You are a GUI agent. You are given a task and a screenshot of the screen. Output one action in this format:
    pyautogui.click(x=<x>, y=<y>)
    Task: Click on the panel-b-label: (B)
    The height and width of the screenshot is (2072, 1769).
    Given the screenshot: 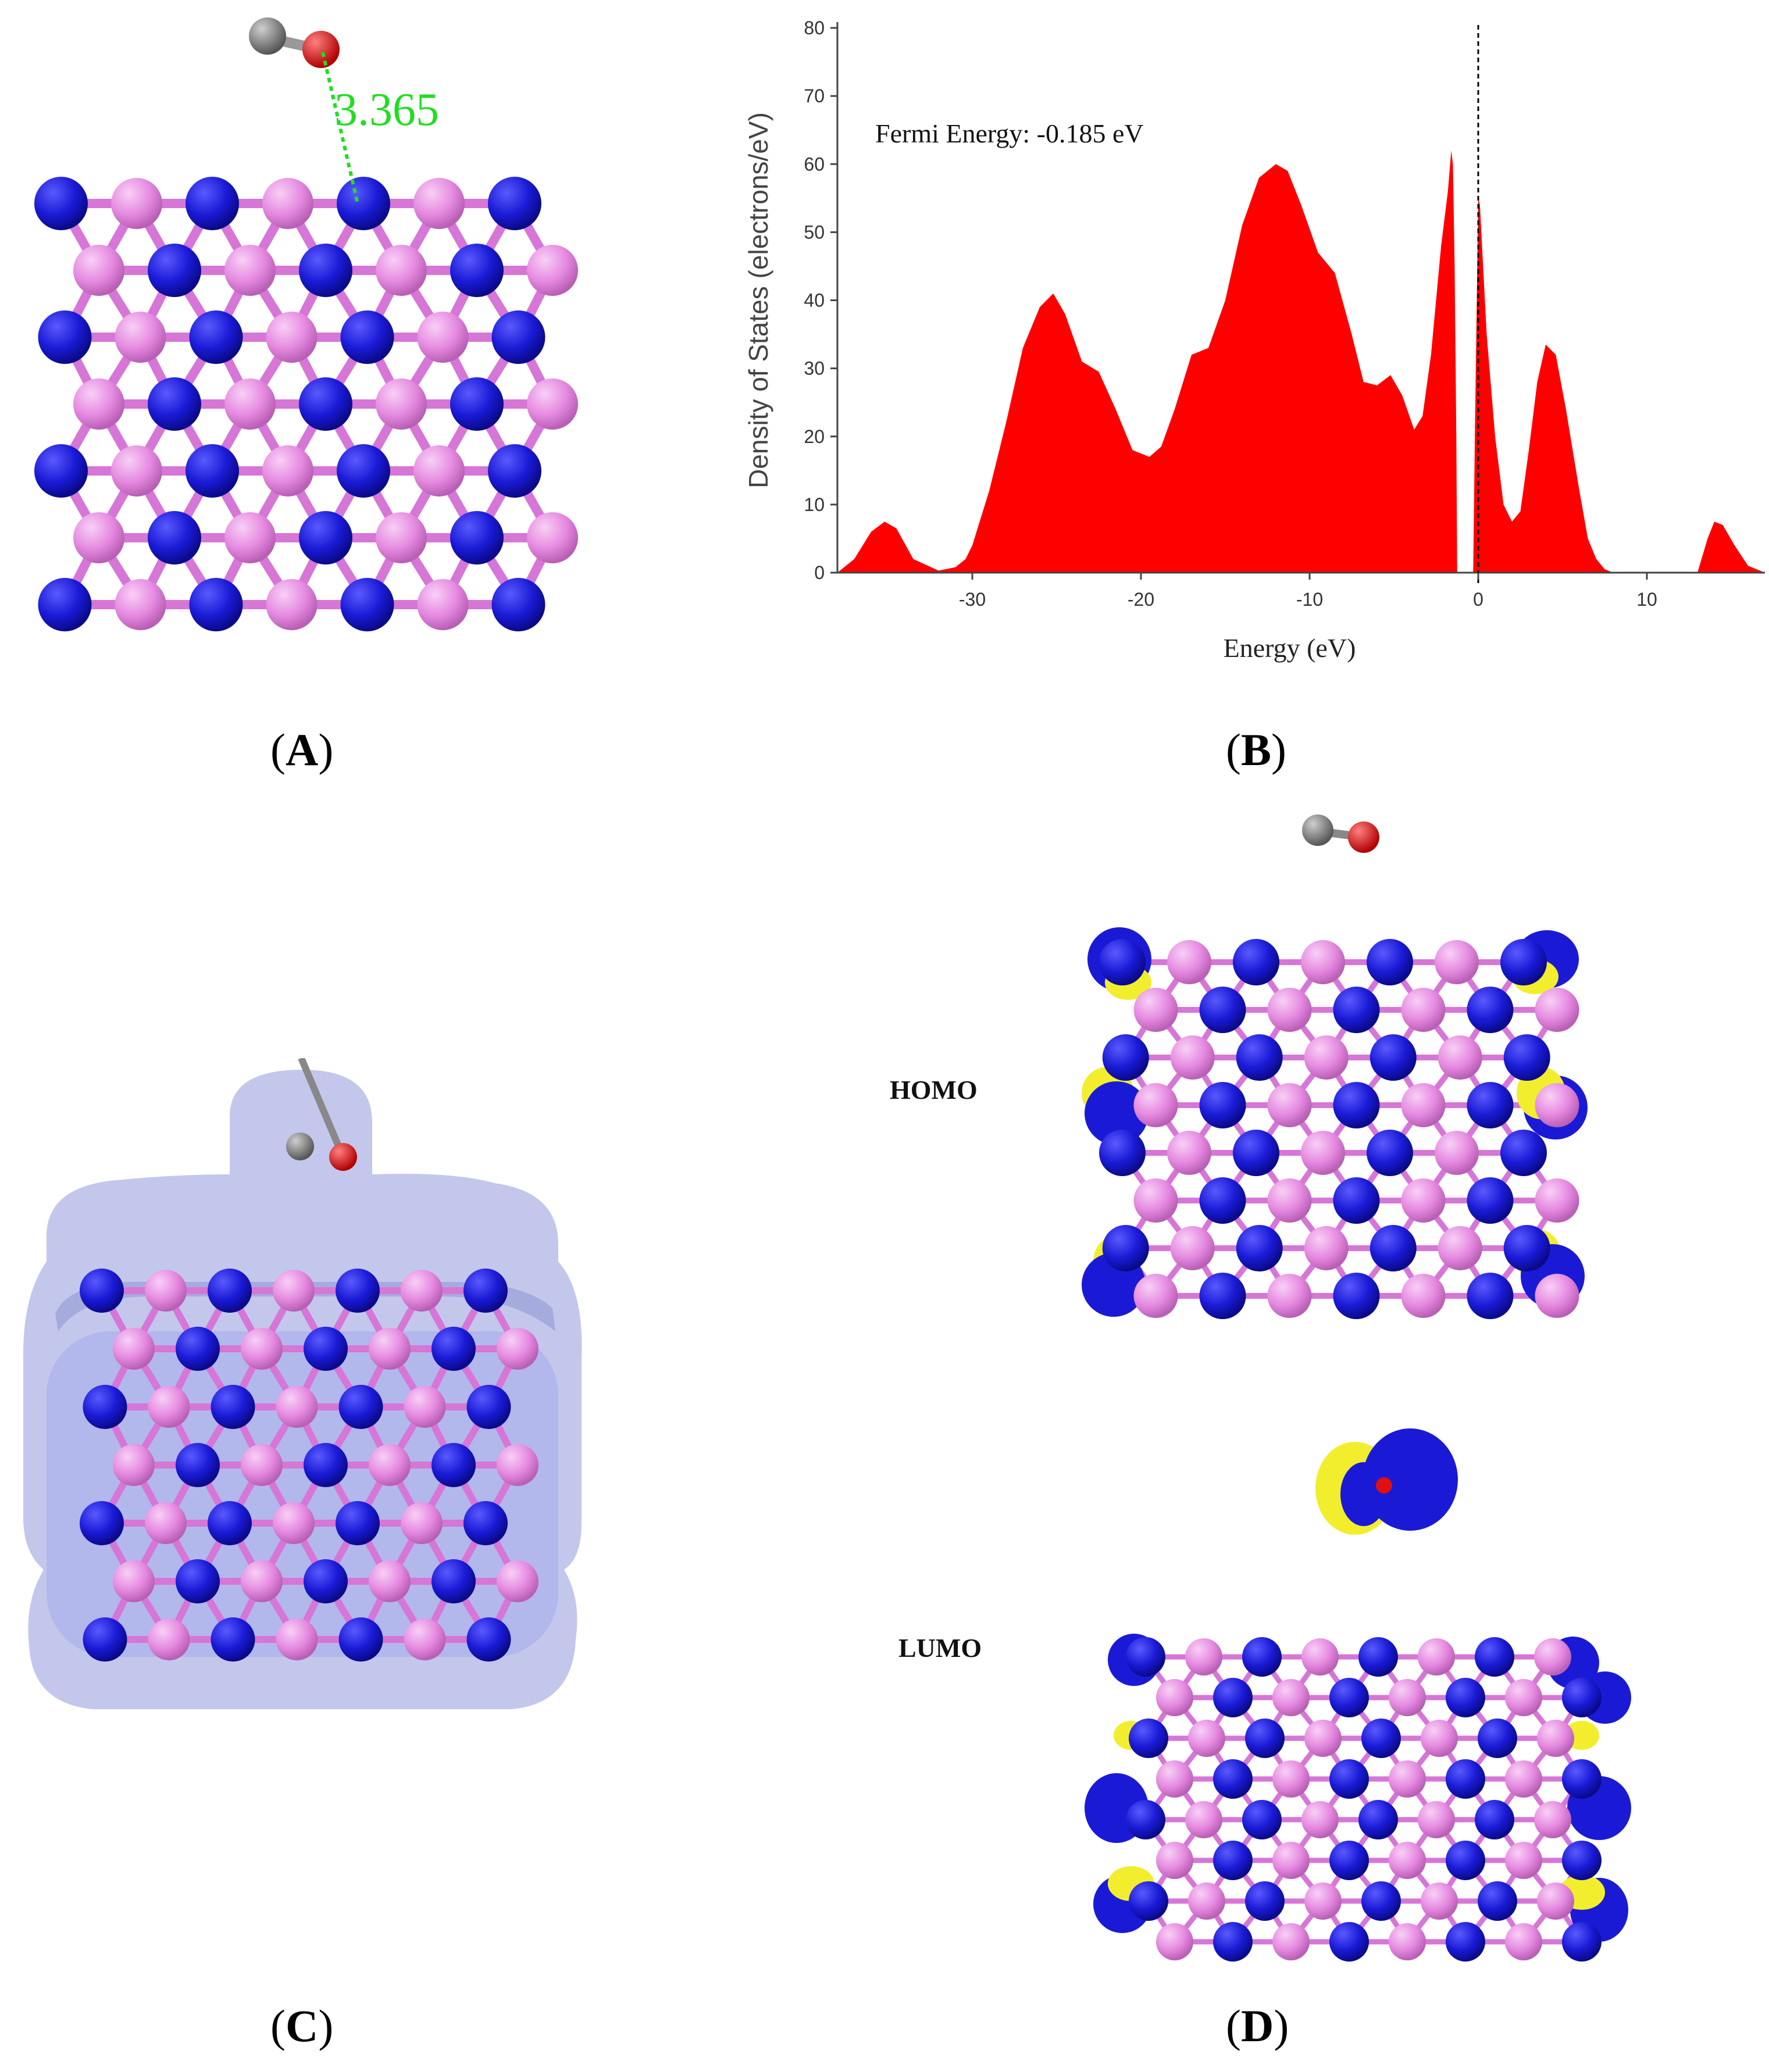 What is the action you would take?
    pyautogui.click(x=1256, y=750)
    